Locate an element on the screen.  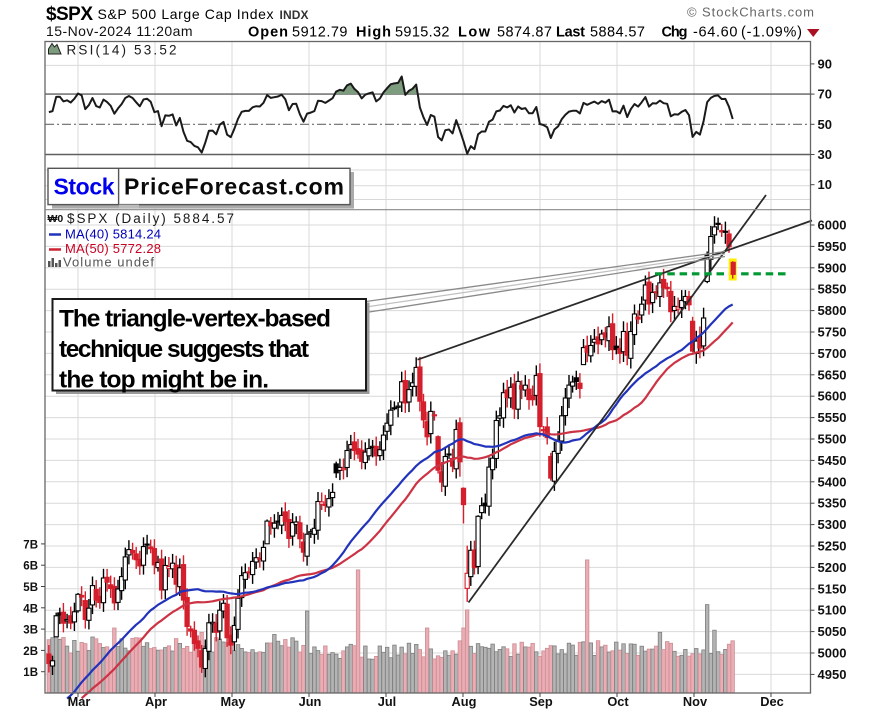
svg-text: Jun is located at coordinates (310, 701).